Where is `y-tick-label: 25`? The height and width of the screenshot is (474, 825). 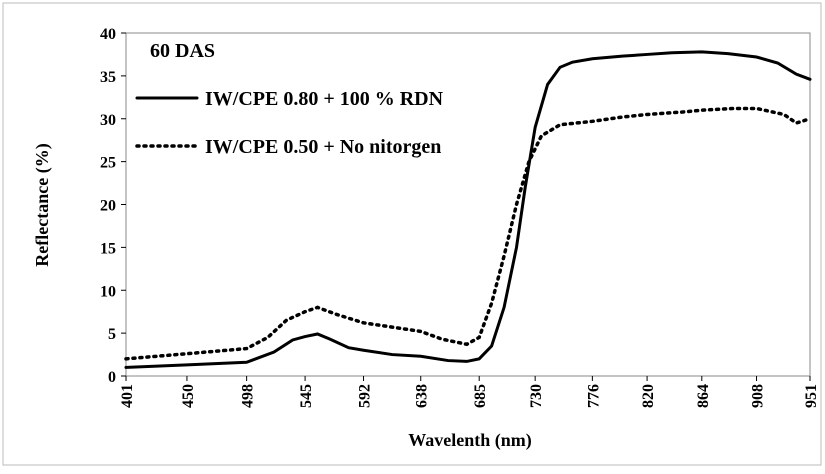 y-tick-label: 25 is located at coordinates (108, 163).